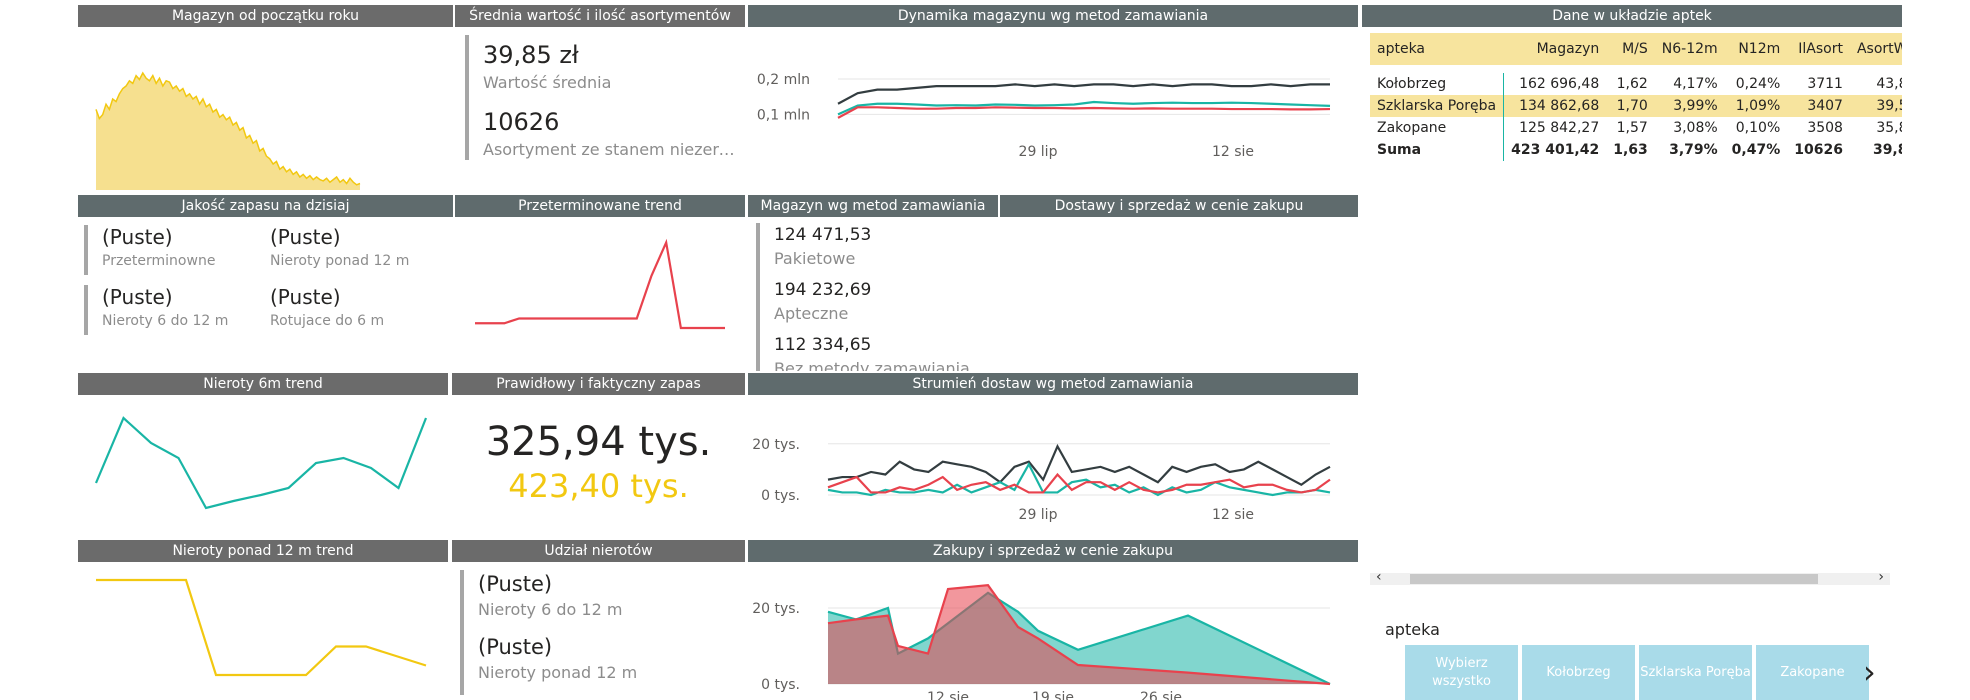 The width and height of the screenshot is (1970, 700). What do you see at coordinates (776, 609) in the screenshot?
I see `y-tick-label: 20 tys.` at bounding box center [776, 609].